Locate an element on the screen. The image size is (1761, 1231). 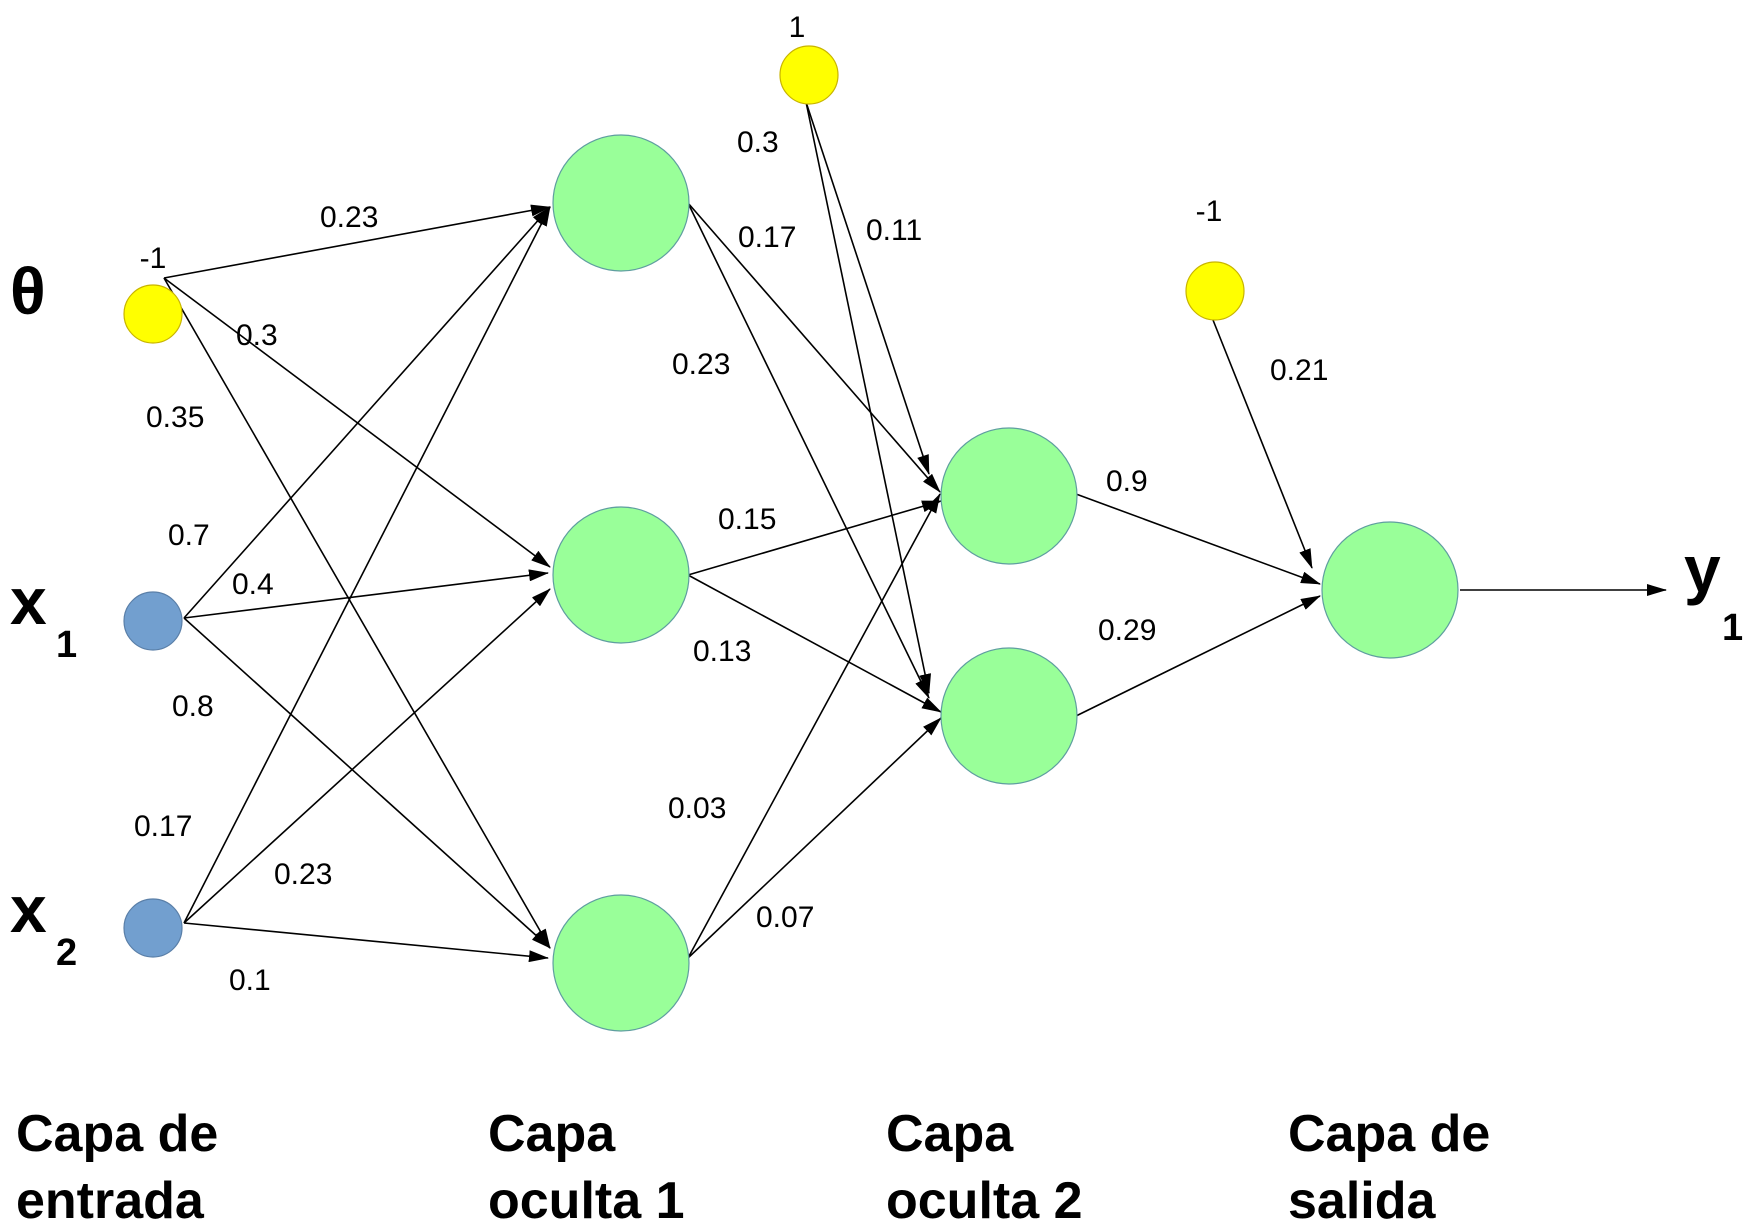
layer-label-output-line1: Capa de is located at coordinates (1389, 1134).